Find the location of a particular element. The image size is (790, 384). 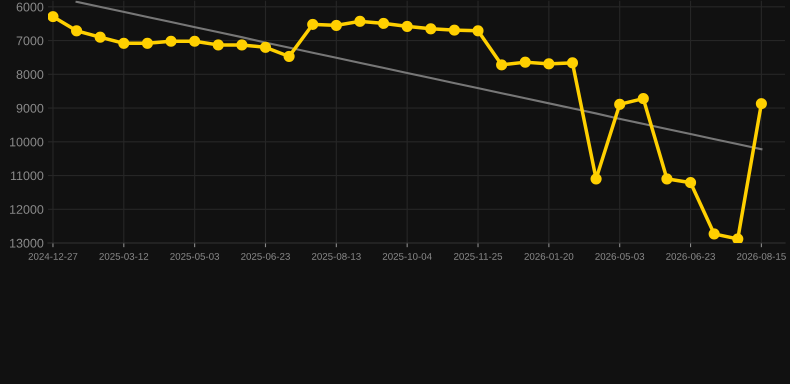

y-tick-label: 10000 is located at coordinates (27, 142).